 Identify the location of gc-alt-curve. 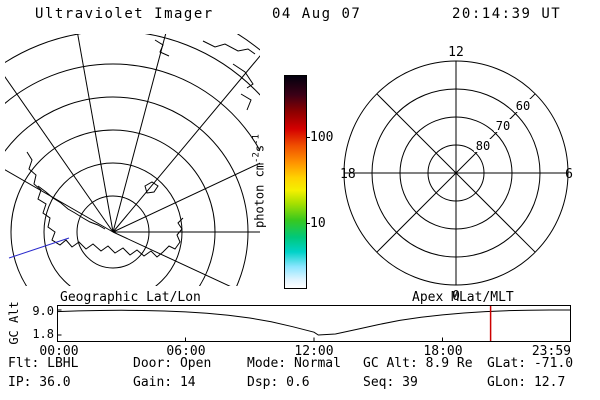
(314, 322).